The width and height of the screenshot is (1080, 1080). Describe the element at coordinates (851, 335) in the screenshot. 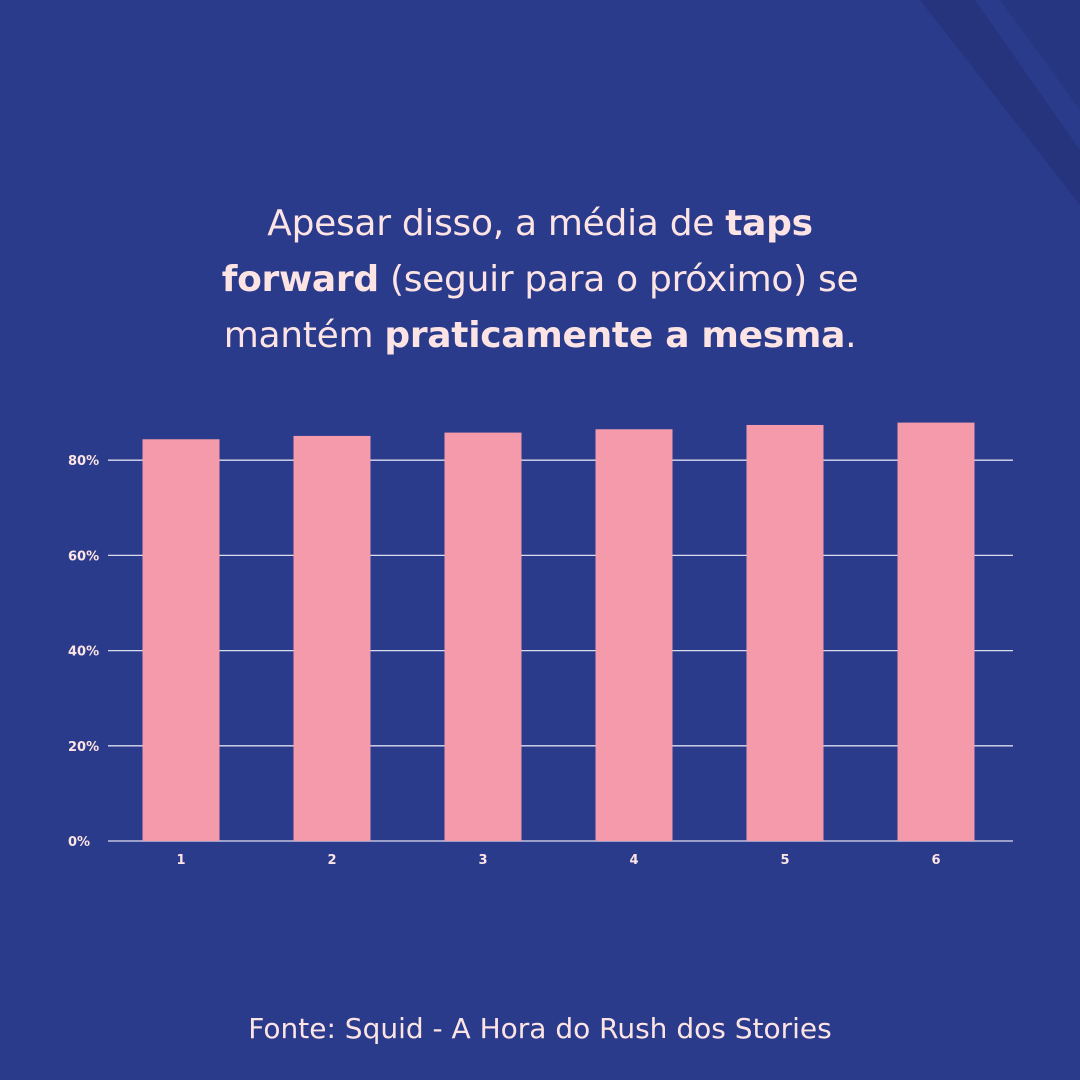

I see `headline-text: .` at that location.